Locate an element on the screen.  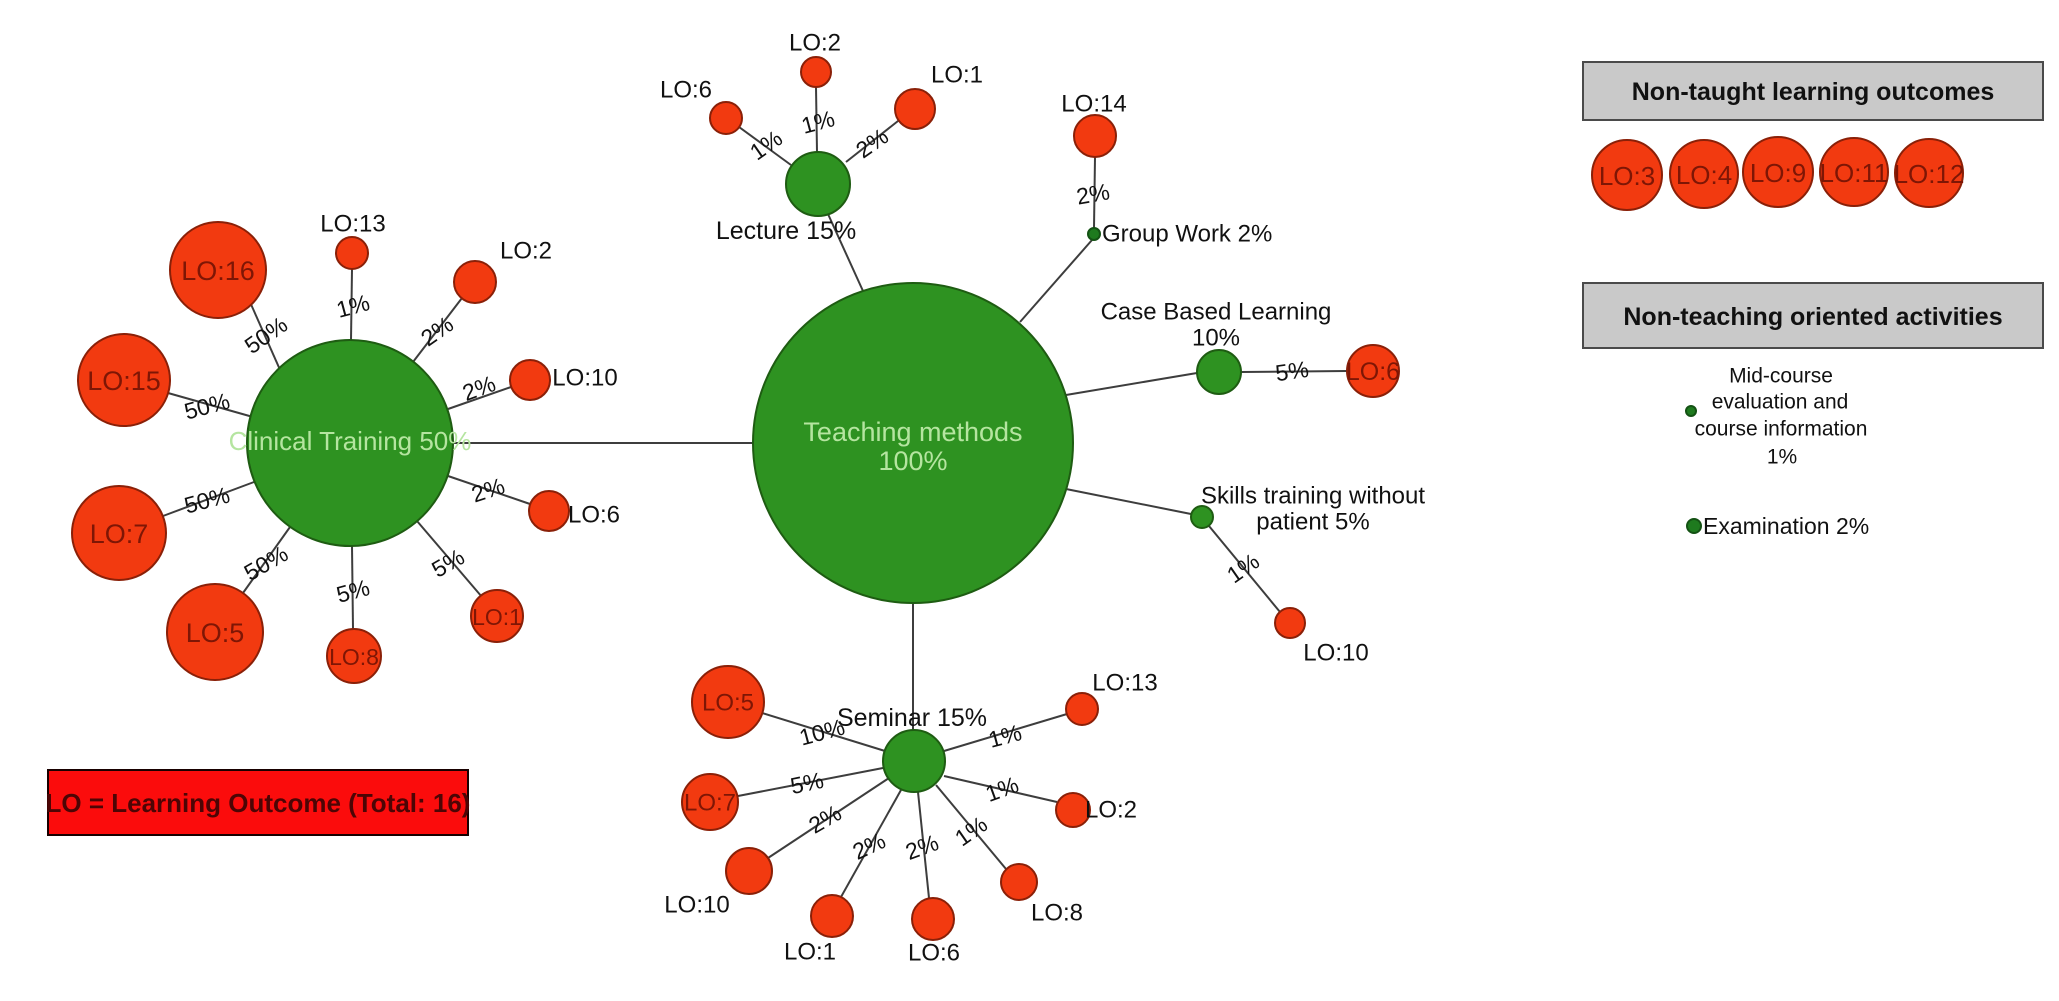
label-lo11-nontaught: LO:11 is located at coordinates (1854, 173).